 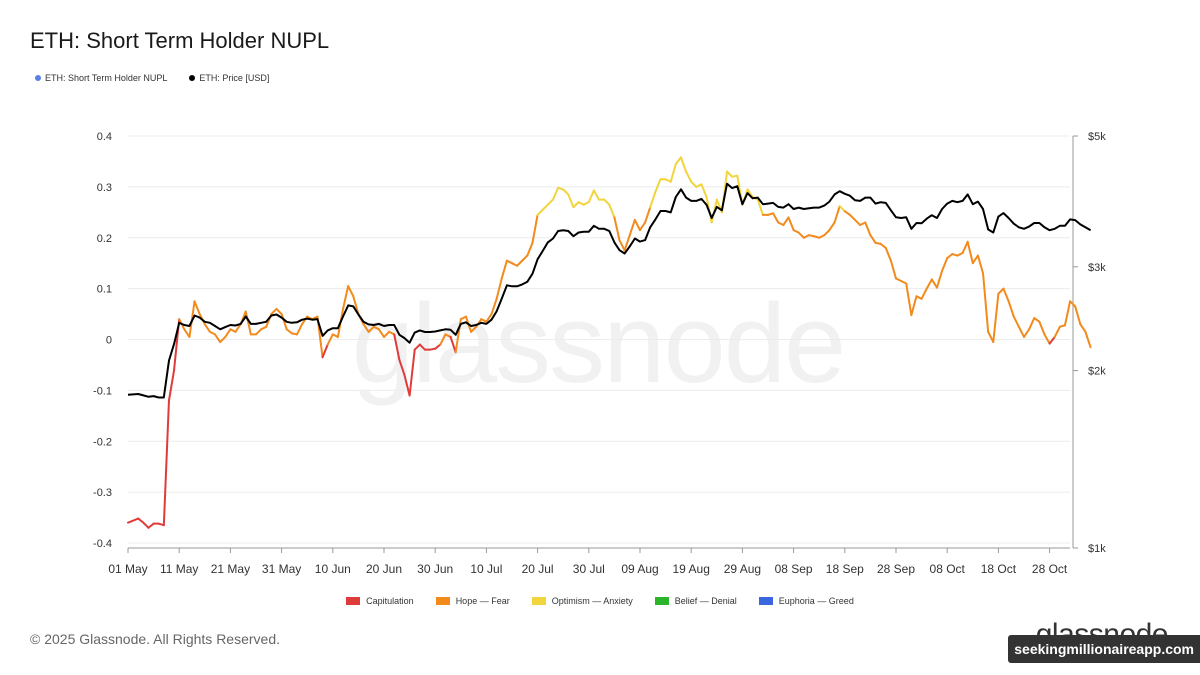 I want to click on legend-dot-price, so click(x=192, y=78).